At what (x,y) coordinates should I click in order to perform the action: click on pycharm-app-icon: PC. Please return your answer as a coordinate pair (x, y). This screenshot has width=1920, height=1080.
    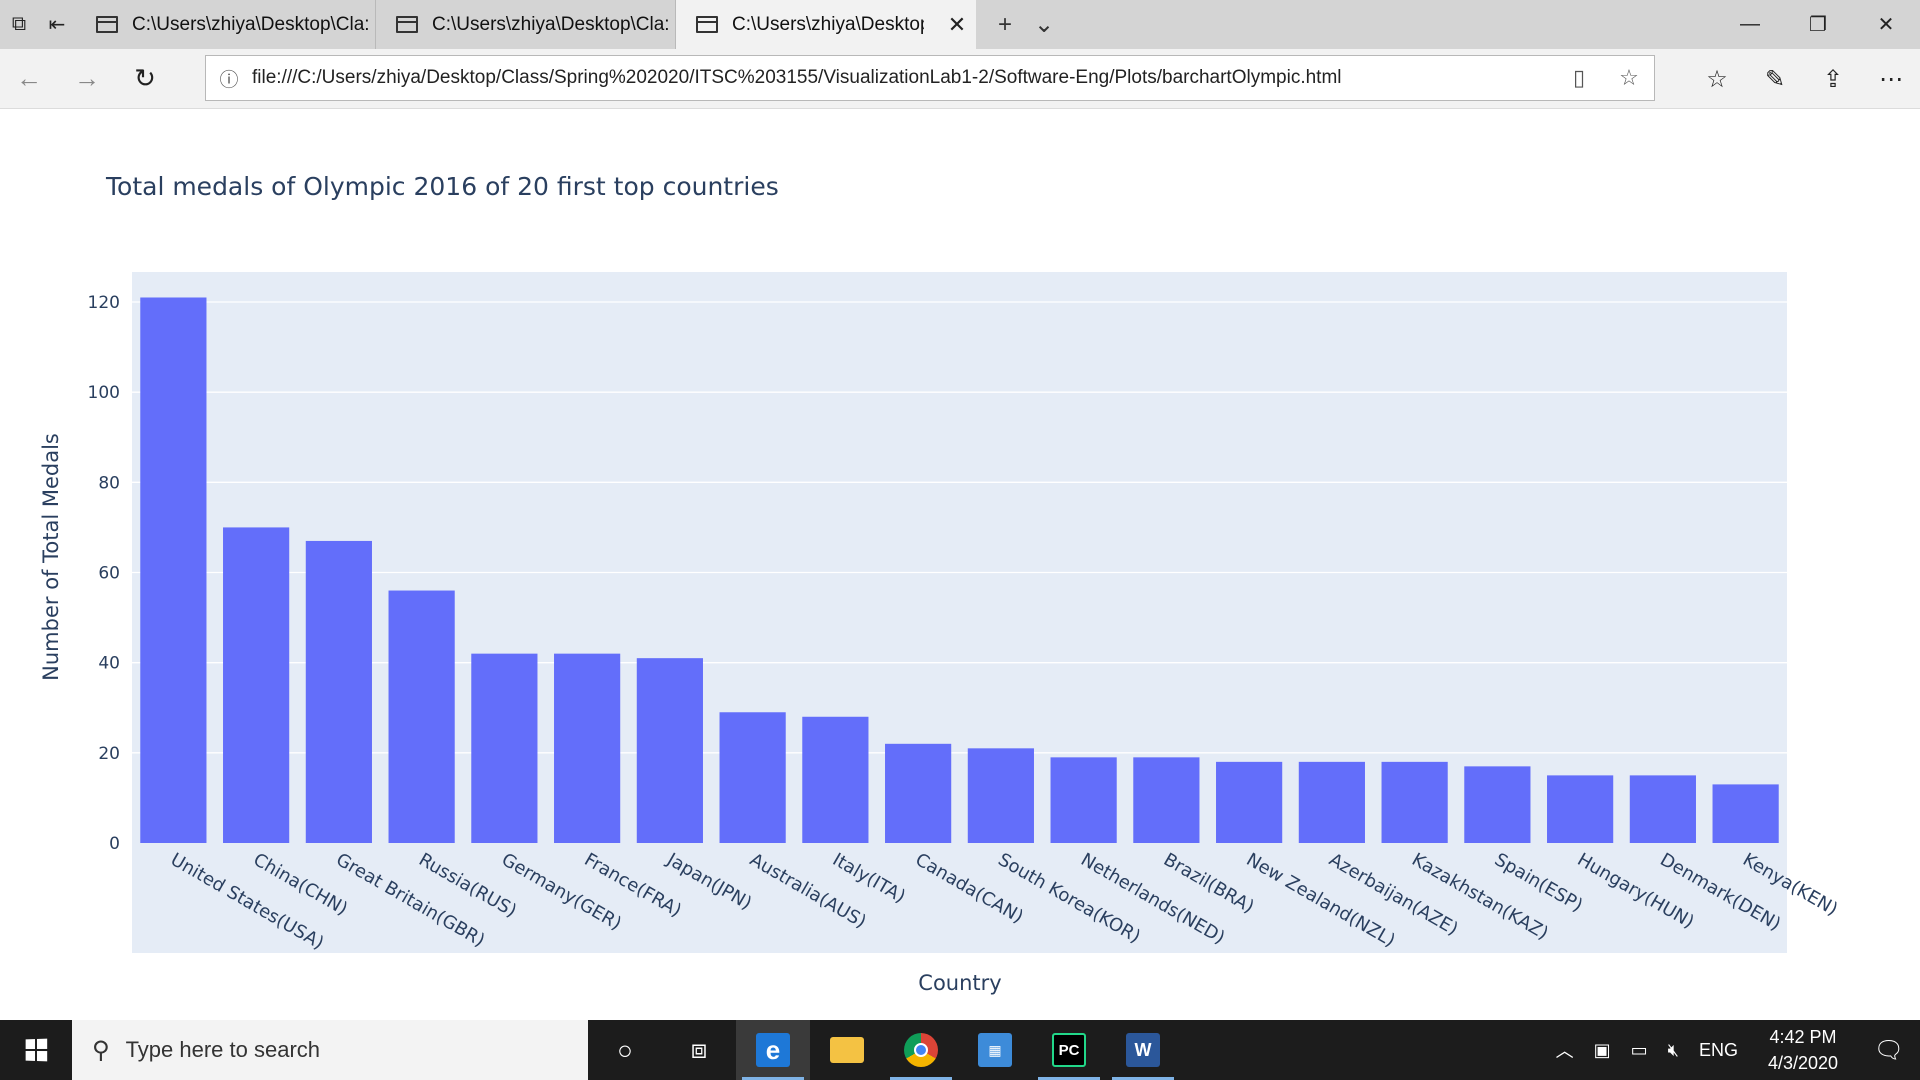
    Looking at the image, I should click on (1069, 1050).